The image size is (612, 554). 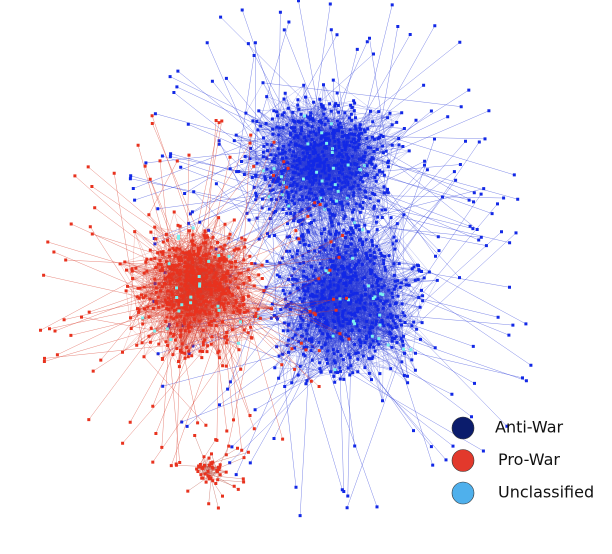 What do you see at coordinates (529, 427) in the screenshot?
I see `legend-label: Anti-War` at bounding box center [529, 427].